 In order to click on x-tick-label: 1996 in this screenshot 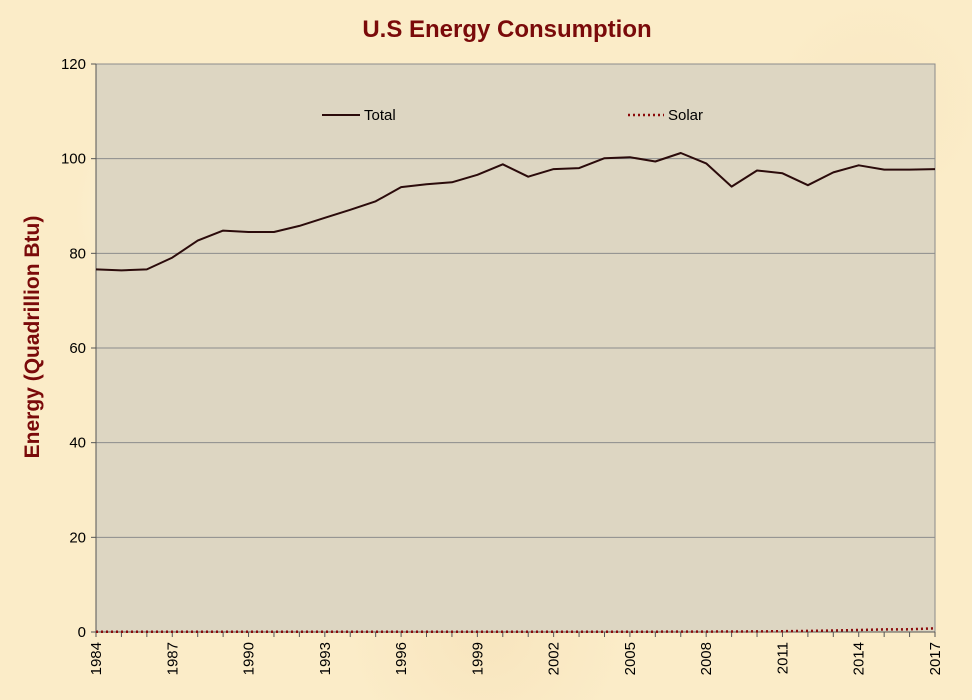, I will do `click(401, 658)`.